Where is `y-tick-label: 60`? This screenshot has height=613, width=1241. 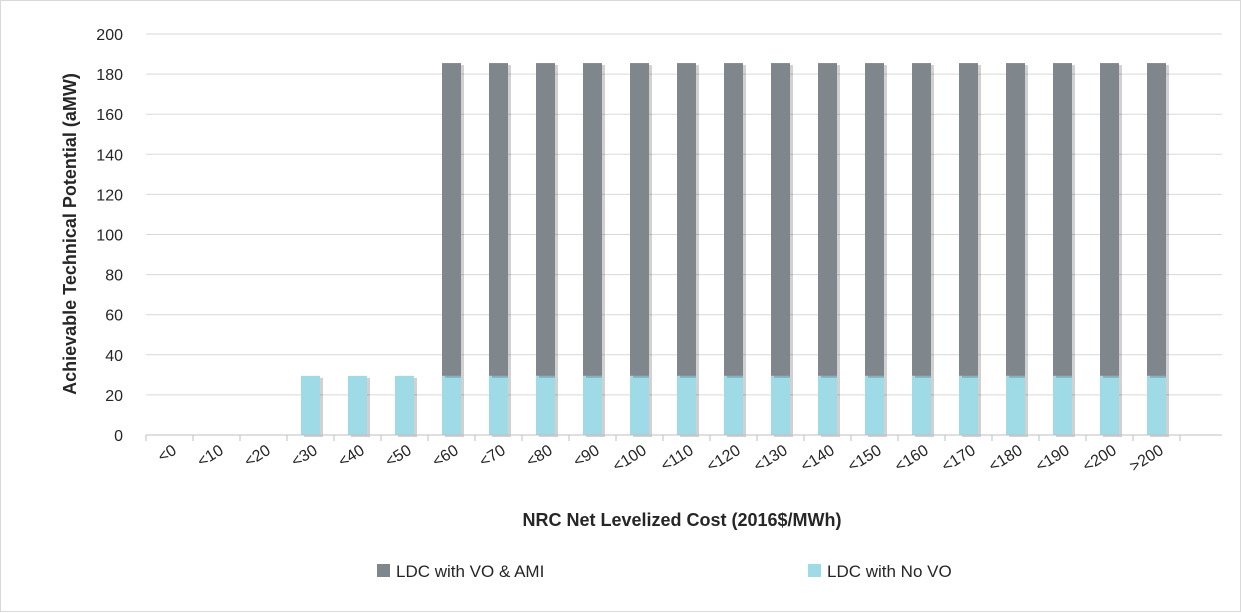
y-tick-label: 60 is located at coordinates (114, 316).